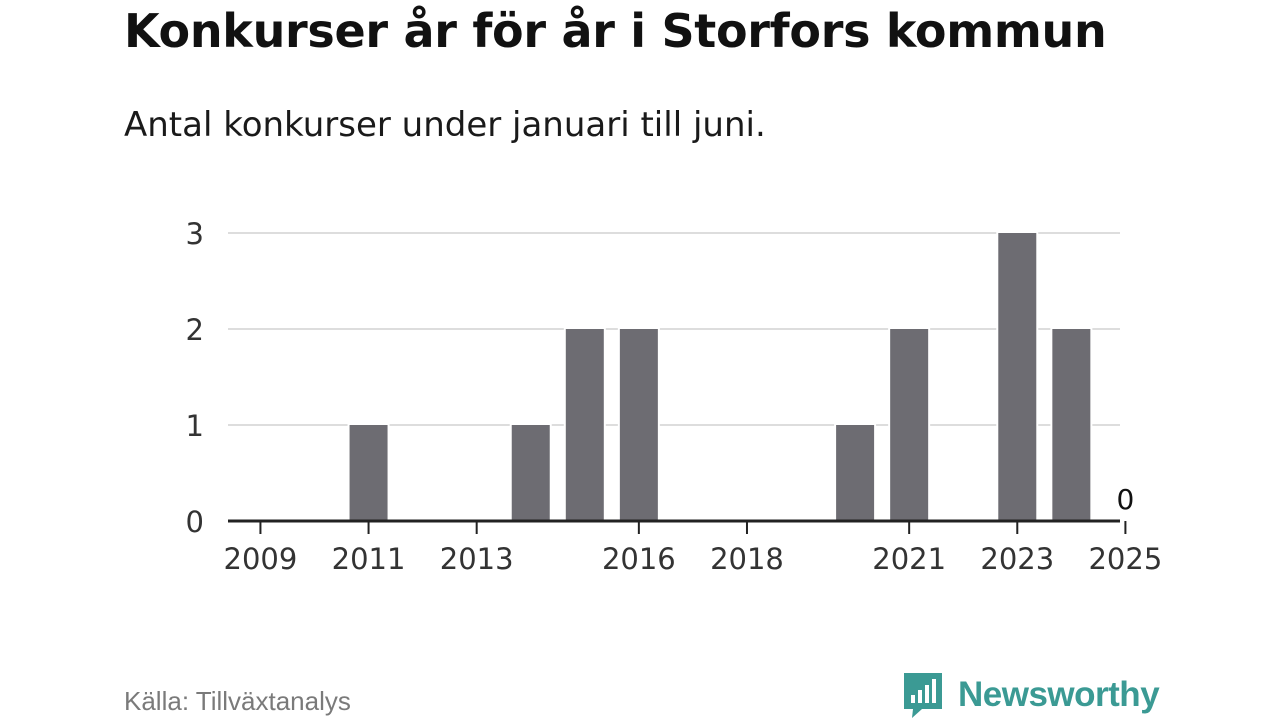 The height and width of the screenshot is (720, 1280). I want to click on y-tick-label: 3, so click(195, 234).